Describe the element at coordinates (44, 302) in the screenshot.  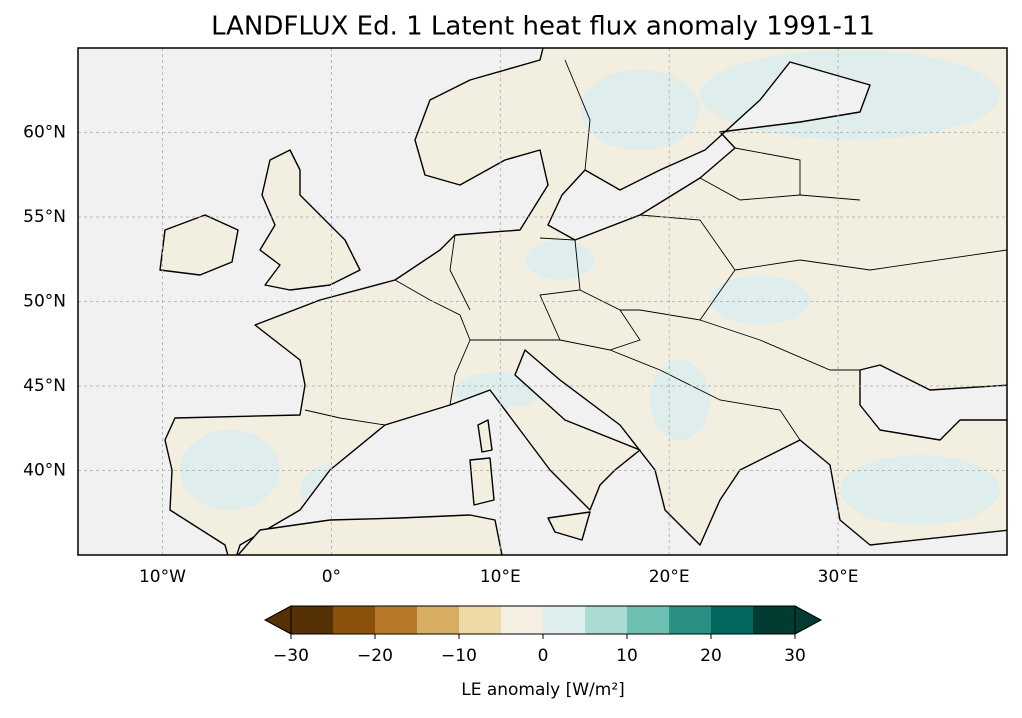
I see `y-tick-label: 50°N` at that location.